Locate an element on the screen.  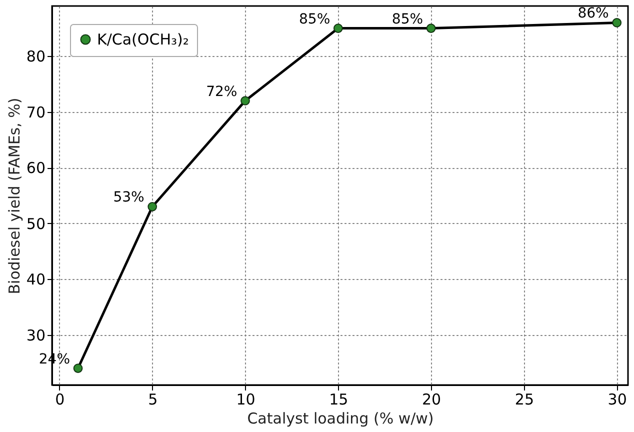
x-tick-label: 10 is located at coordinates (246, 399).